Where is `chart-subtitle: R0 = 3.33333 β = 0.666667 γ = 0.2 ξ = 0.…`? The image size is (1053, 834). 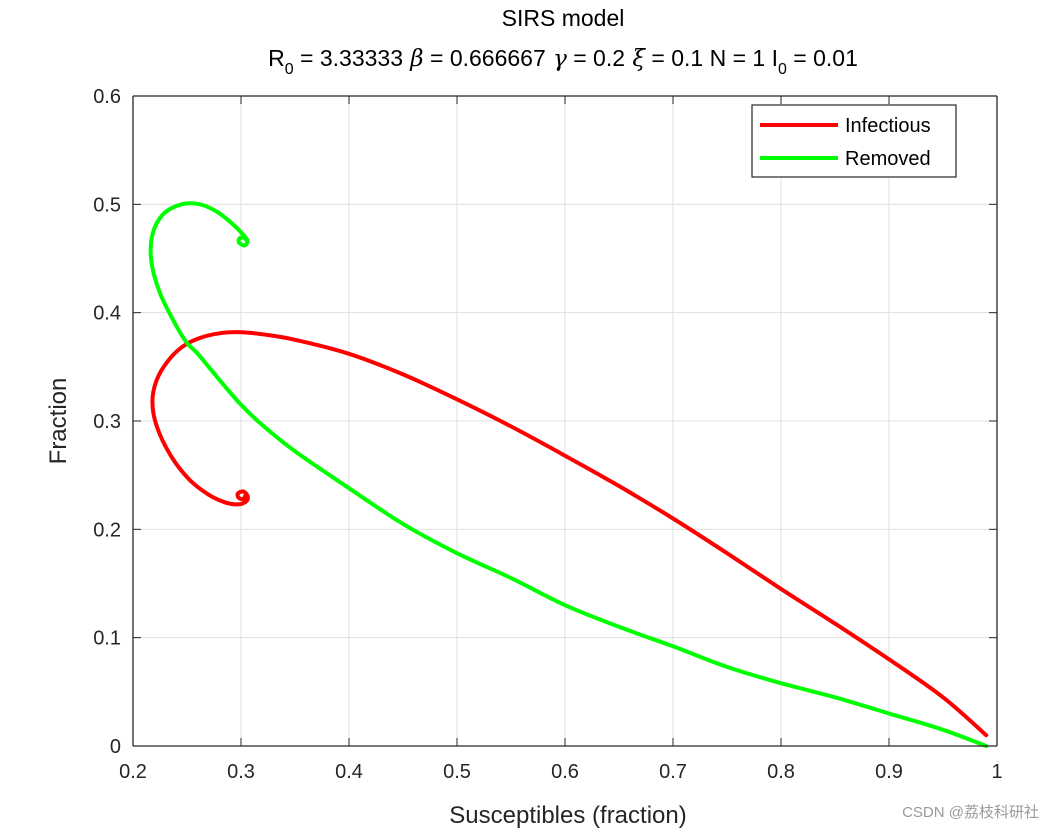
chart-subtitle: R0 = 3.33333 β = 0.666667 γ = 0.2 ξ = 0.… is located at coordinates (563, 61).